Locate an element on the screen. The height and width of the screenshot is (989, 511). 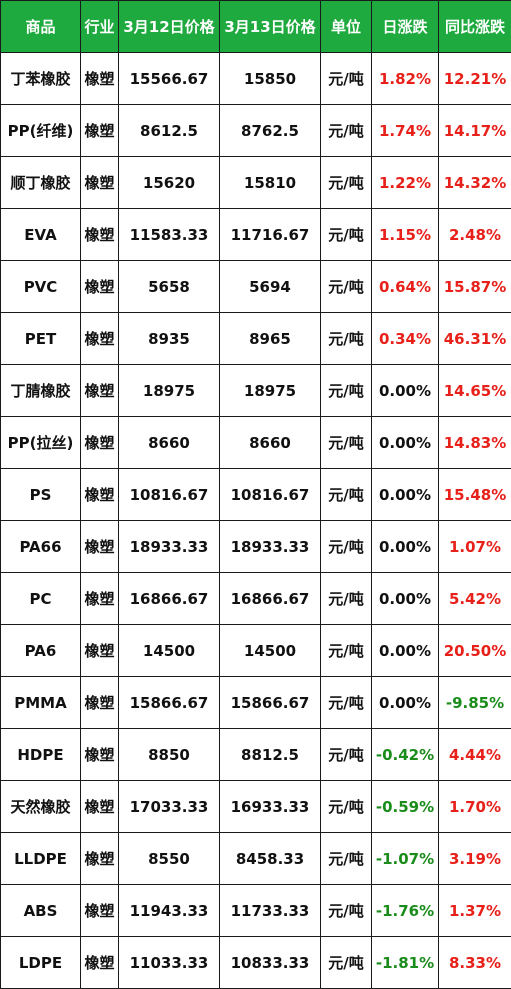
cell-yoy-change: 1.37% is located at coordinates (474, 910).